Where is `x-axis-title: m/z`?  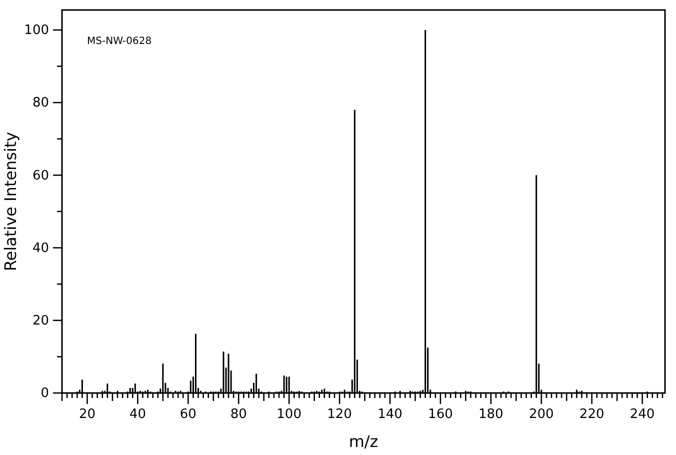
x-axis-title: m/z is located at coordinates (363, 441).